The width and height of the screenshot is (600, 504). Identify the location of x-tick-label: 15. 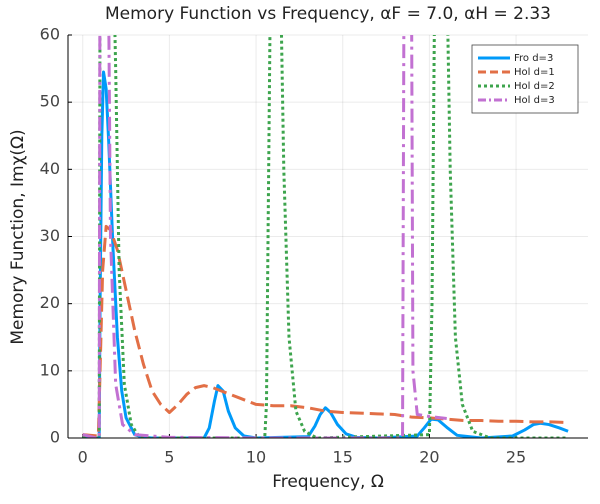
(343, 457).